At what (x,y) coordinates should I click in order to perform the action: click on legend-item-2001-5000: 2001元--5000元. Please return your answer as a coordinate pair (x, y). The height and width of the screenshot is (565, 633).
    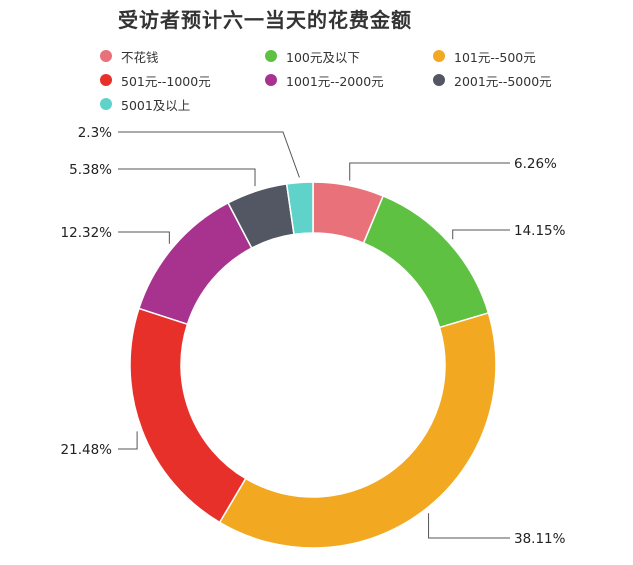
    Looking at the image, I should click on (515, 80).